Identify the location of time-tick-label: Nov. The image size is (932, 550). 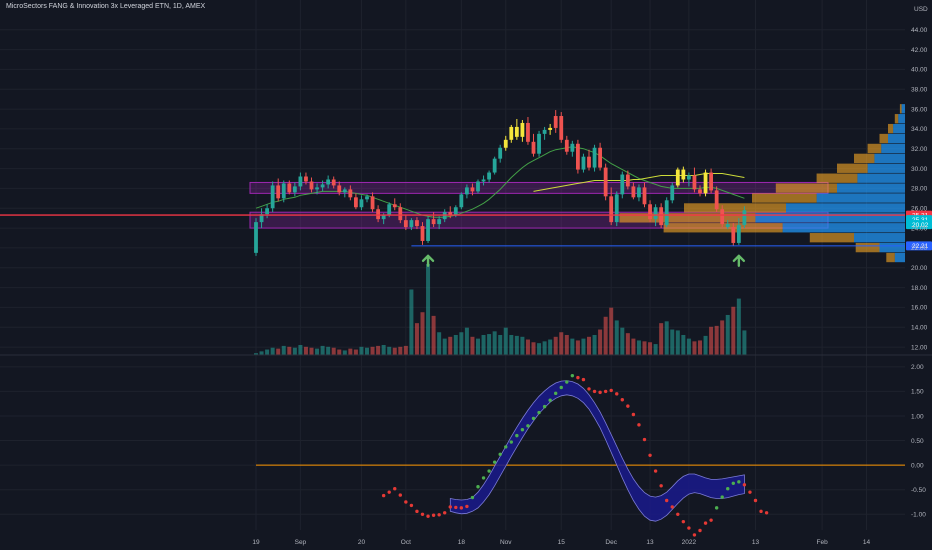
(506, 542).